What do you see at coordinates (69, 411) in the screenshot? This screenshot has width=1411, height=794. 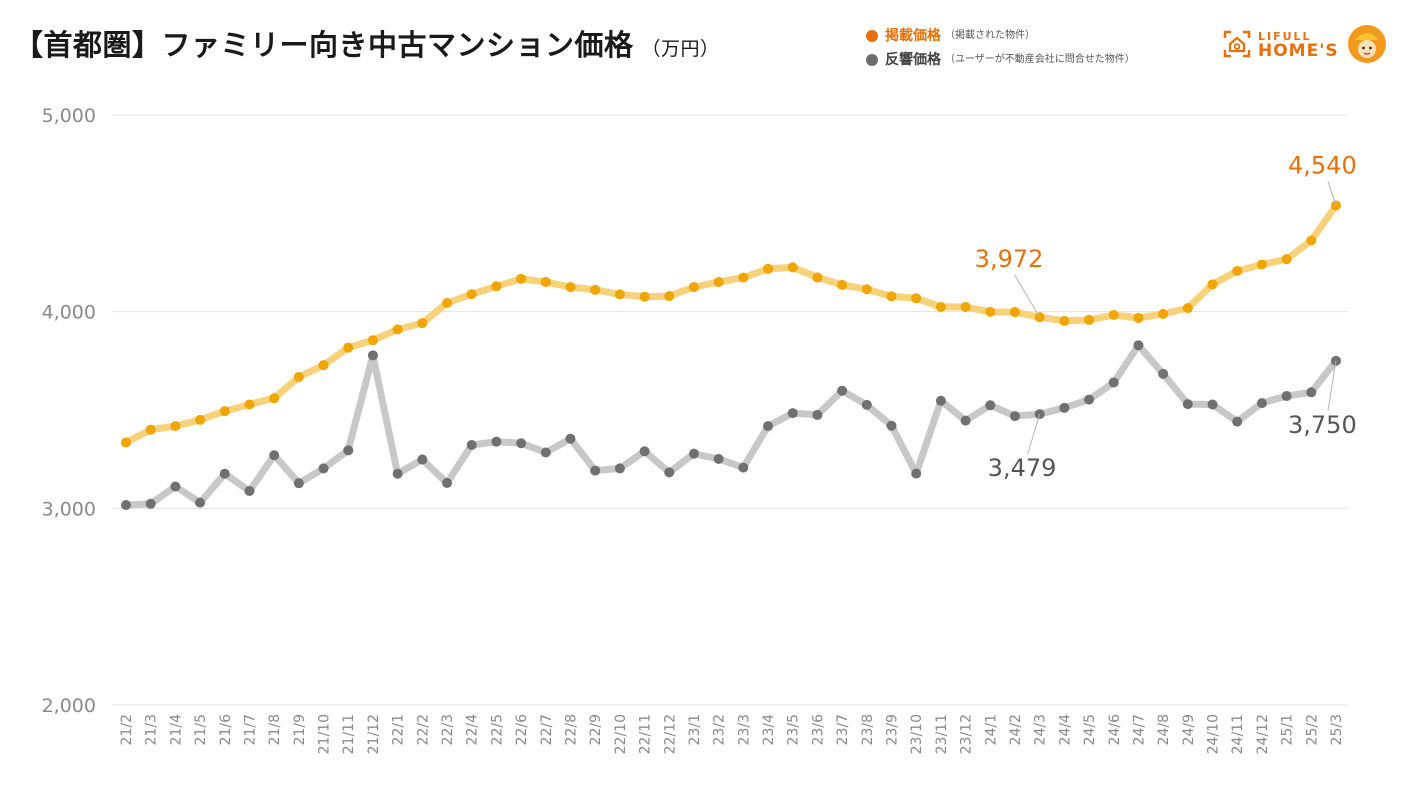 I see `y-axis: 2,000 3,000 4,000 5,000` at bounding box center [69, 411].